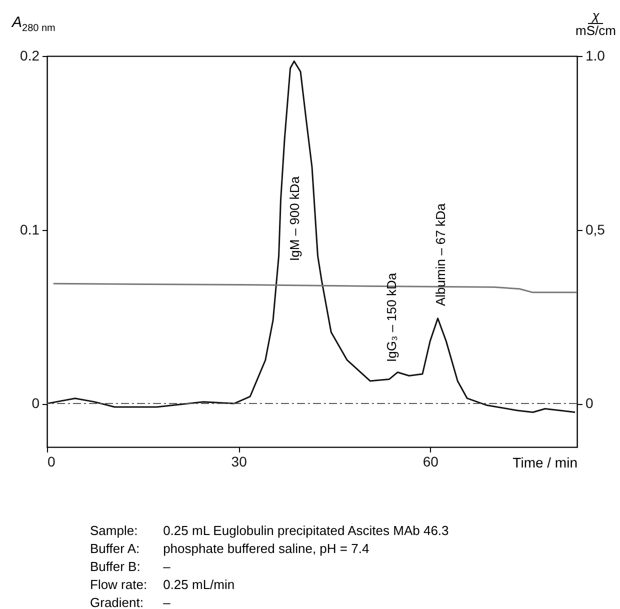 Image resolution: width=620 pixels, height=609 pixels. I want to click on y-axis-title: A$_{280 nm}$, so click(34, 24).